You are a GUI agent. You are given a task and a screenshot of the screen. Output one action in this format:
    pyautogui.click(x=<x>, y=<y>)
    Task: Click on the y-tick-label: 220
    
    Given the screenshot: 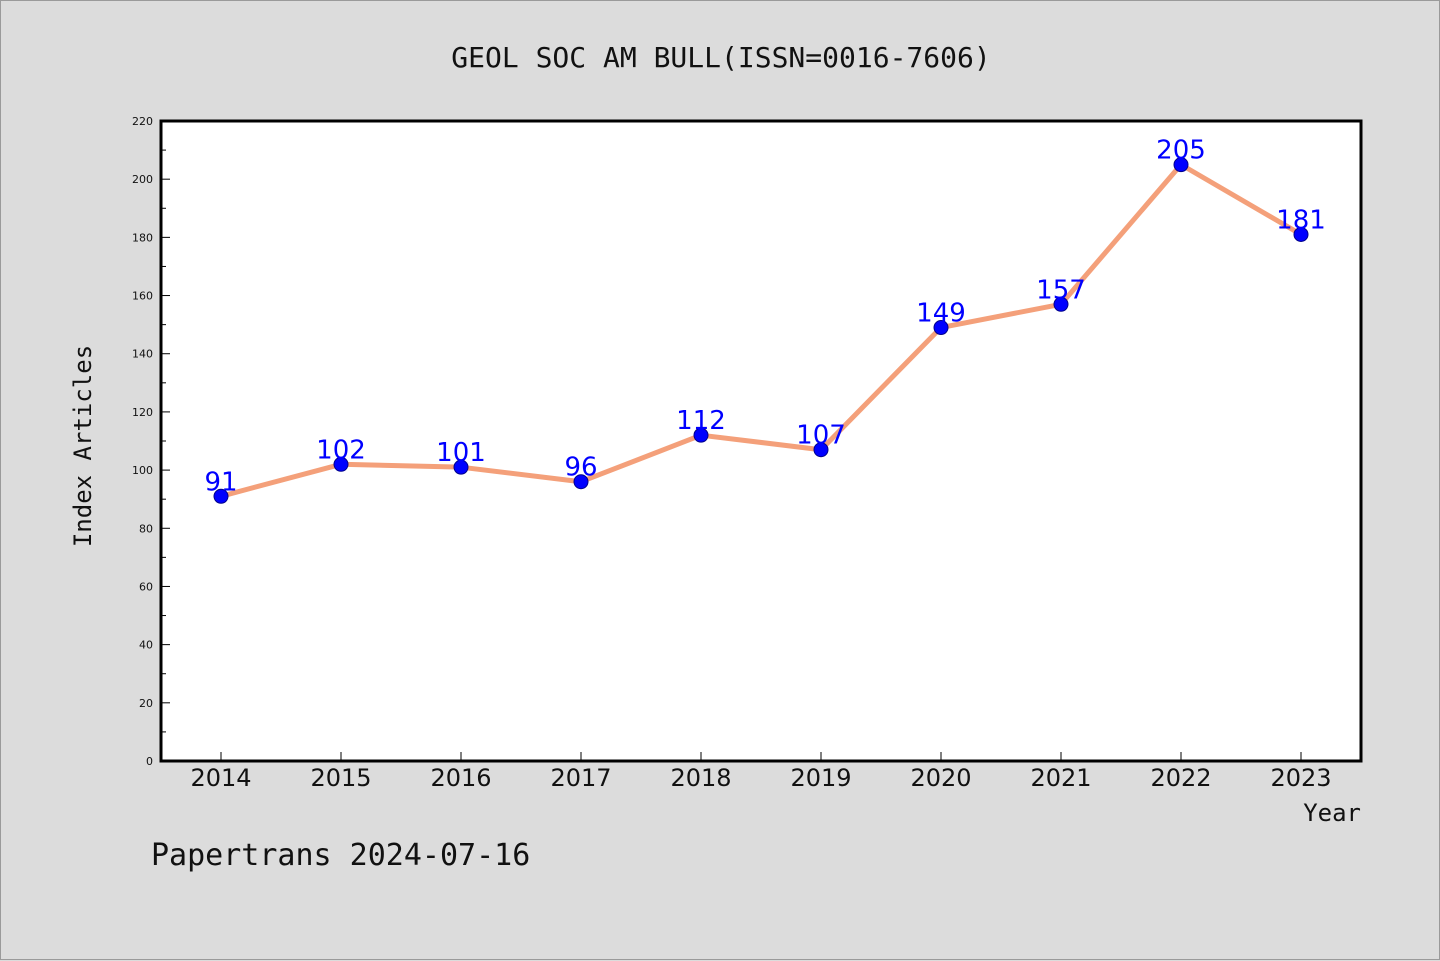 What is the action you would take?
    pyautogui.click(x=142, y=121)
    